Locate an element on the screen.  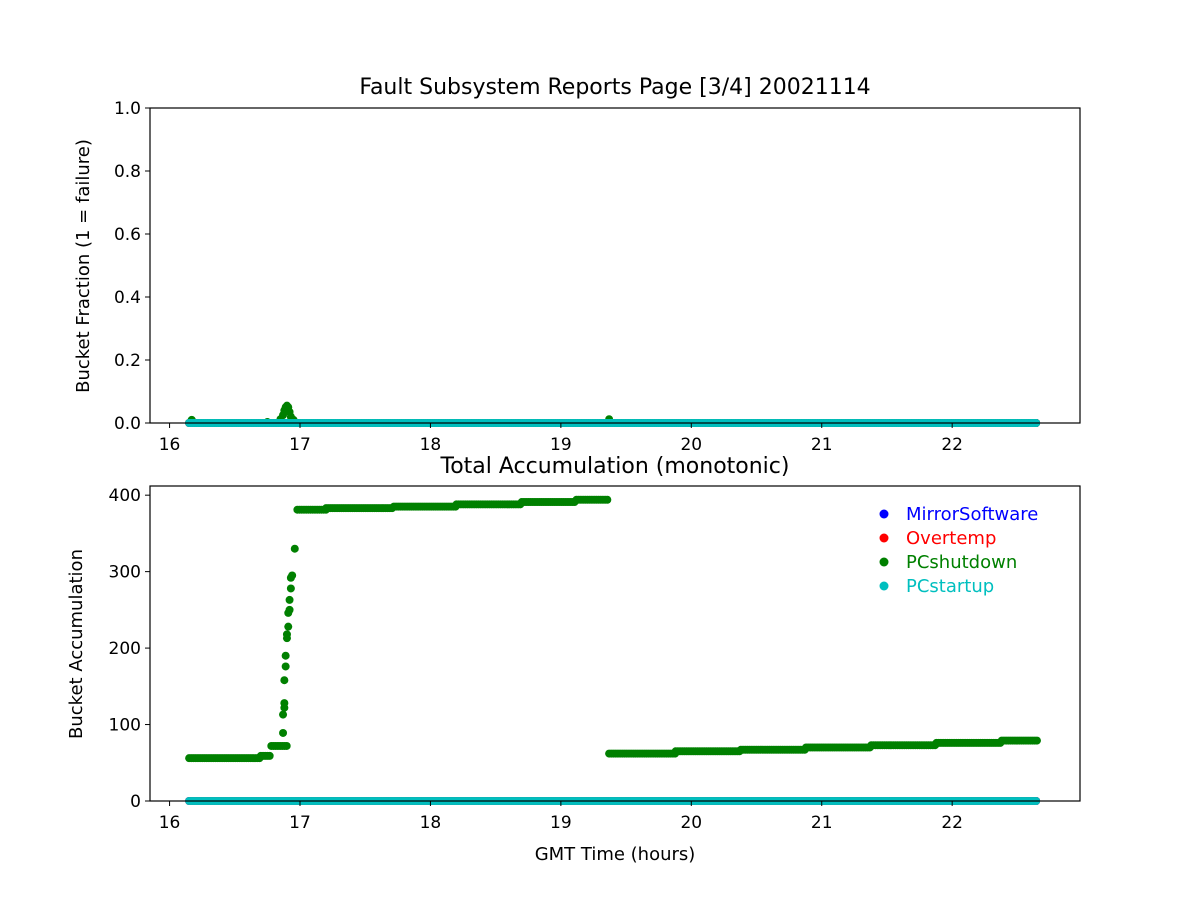
accumulation-x-tick-label: 18 is located at coordinates (431, 823).